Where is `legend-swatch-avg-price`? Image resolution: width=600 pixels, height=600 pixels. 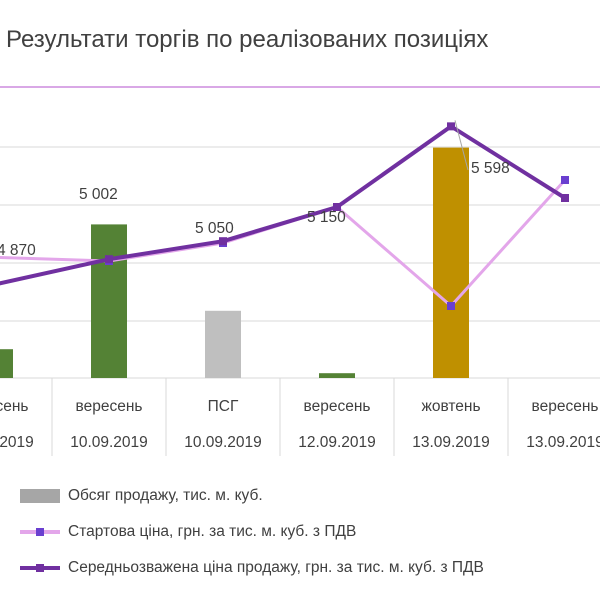
legend-swatch-avg-price is located at coordinates (40, 568).